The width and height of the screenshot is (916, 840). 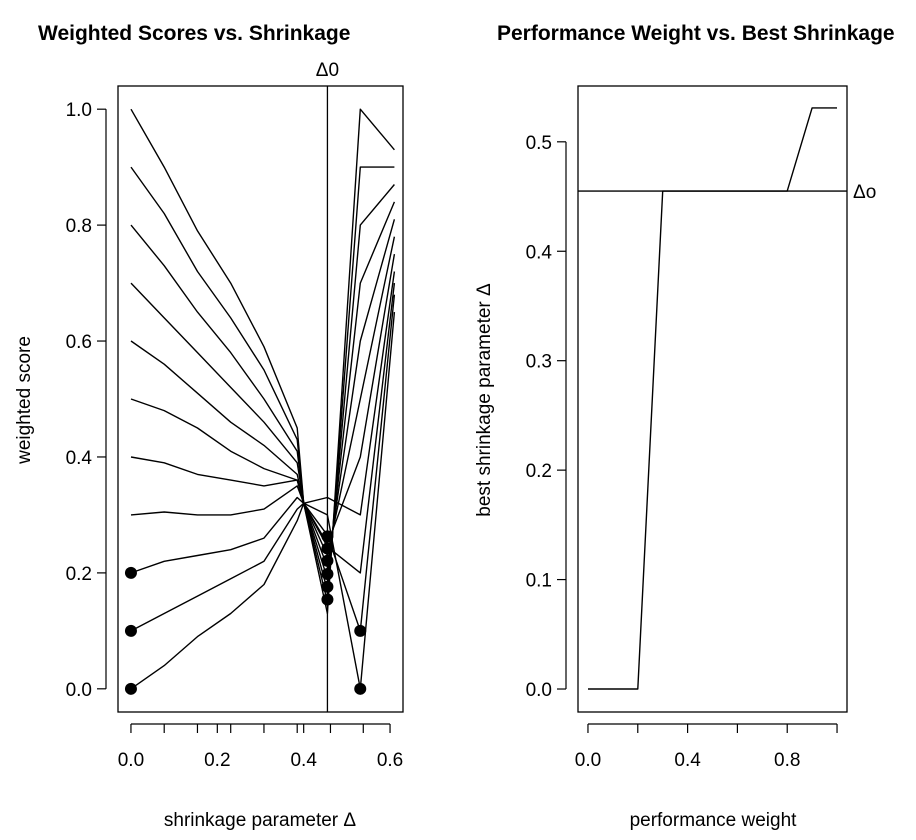 What do you see at coordinates (79, 226) in the screenshot?
I see `left-y-tick-label: 0.8` at bounding box center [79, 226].